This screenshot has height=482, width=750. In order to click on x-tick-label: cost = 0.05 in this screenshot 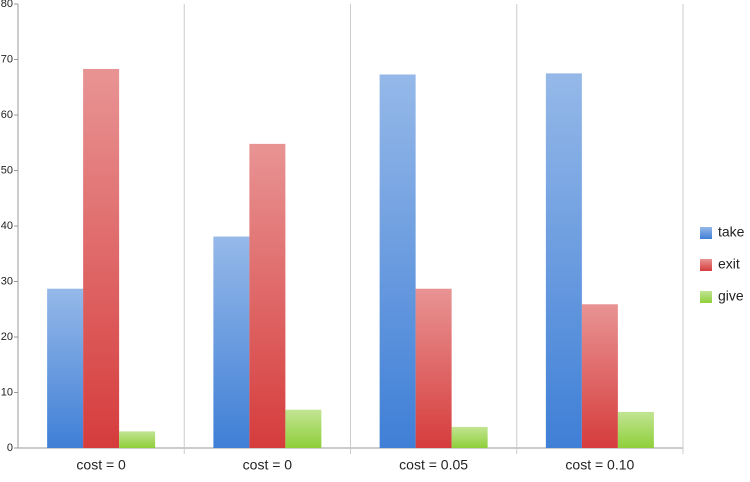, I will do `click(433, 465)`.